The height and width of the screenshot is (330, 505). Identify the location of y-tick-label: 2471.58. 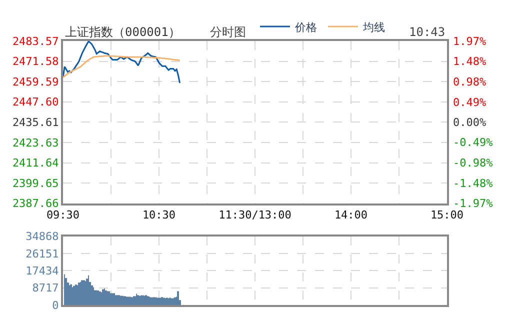
(35, 61).